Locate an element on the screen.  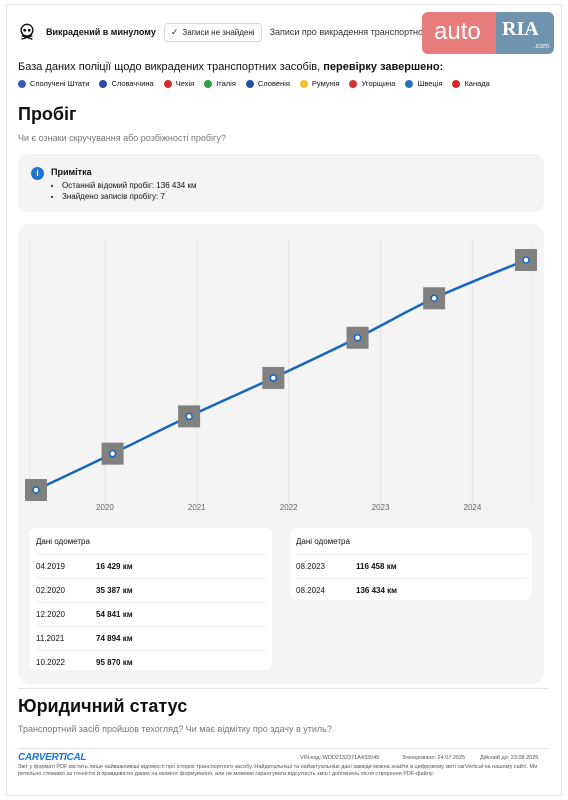
carvertical-logo: CARVERTICAL is located at coordinates (52, 757).